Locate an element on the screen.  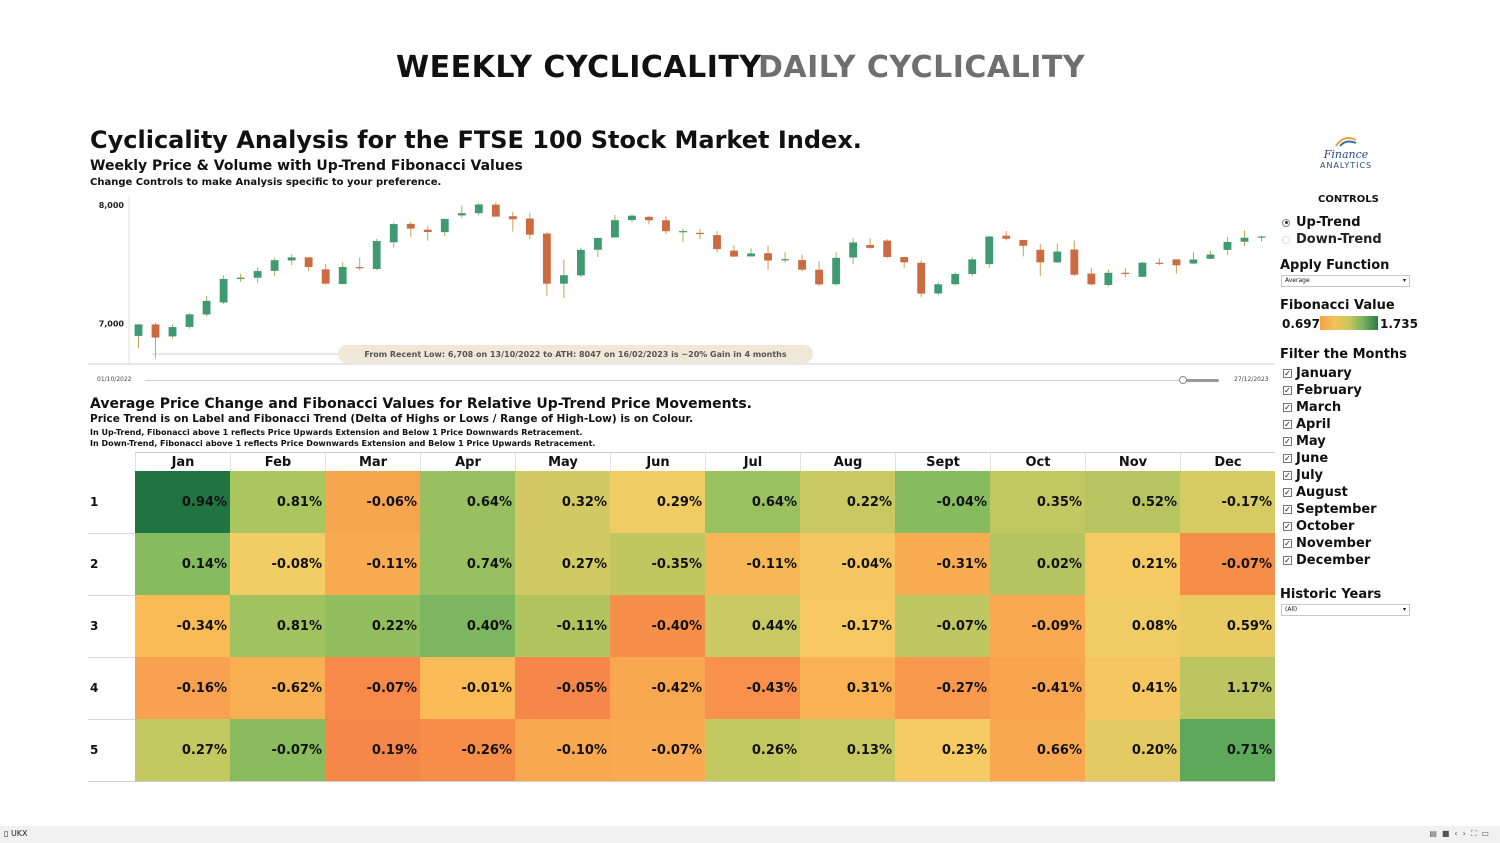
heatmap-cell: -0.43% is located at coordinates (752, 688).